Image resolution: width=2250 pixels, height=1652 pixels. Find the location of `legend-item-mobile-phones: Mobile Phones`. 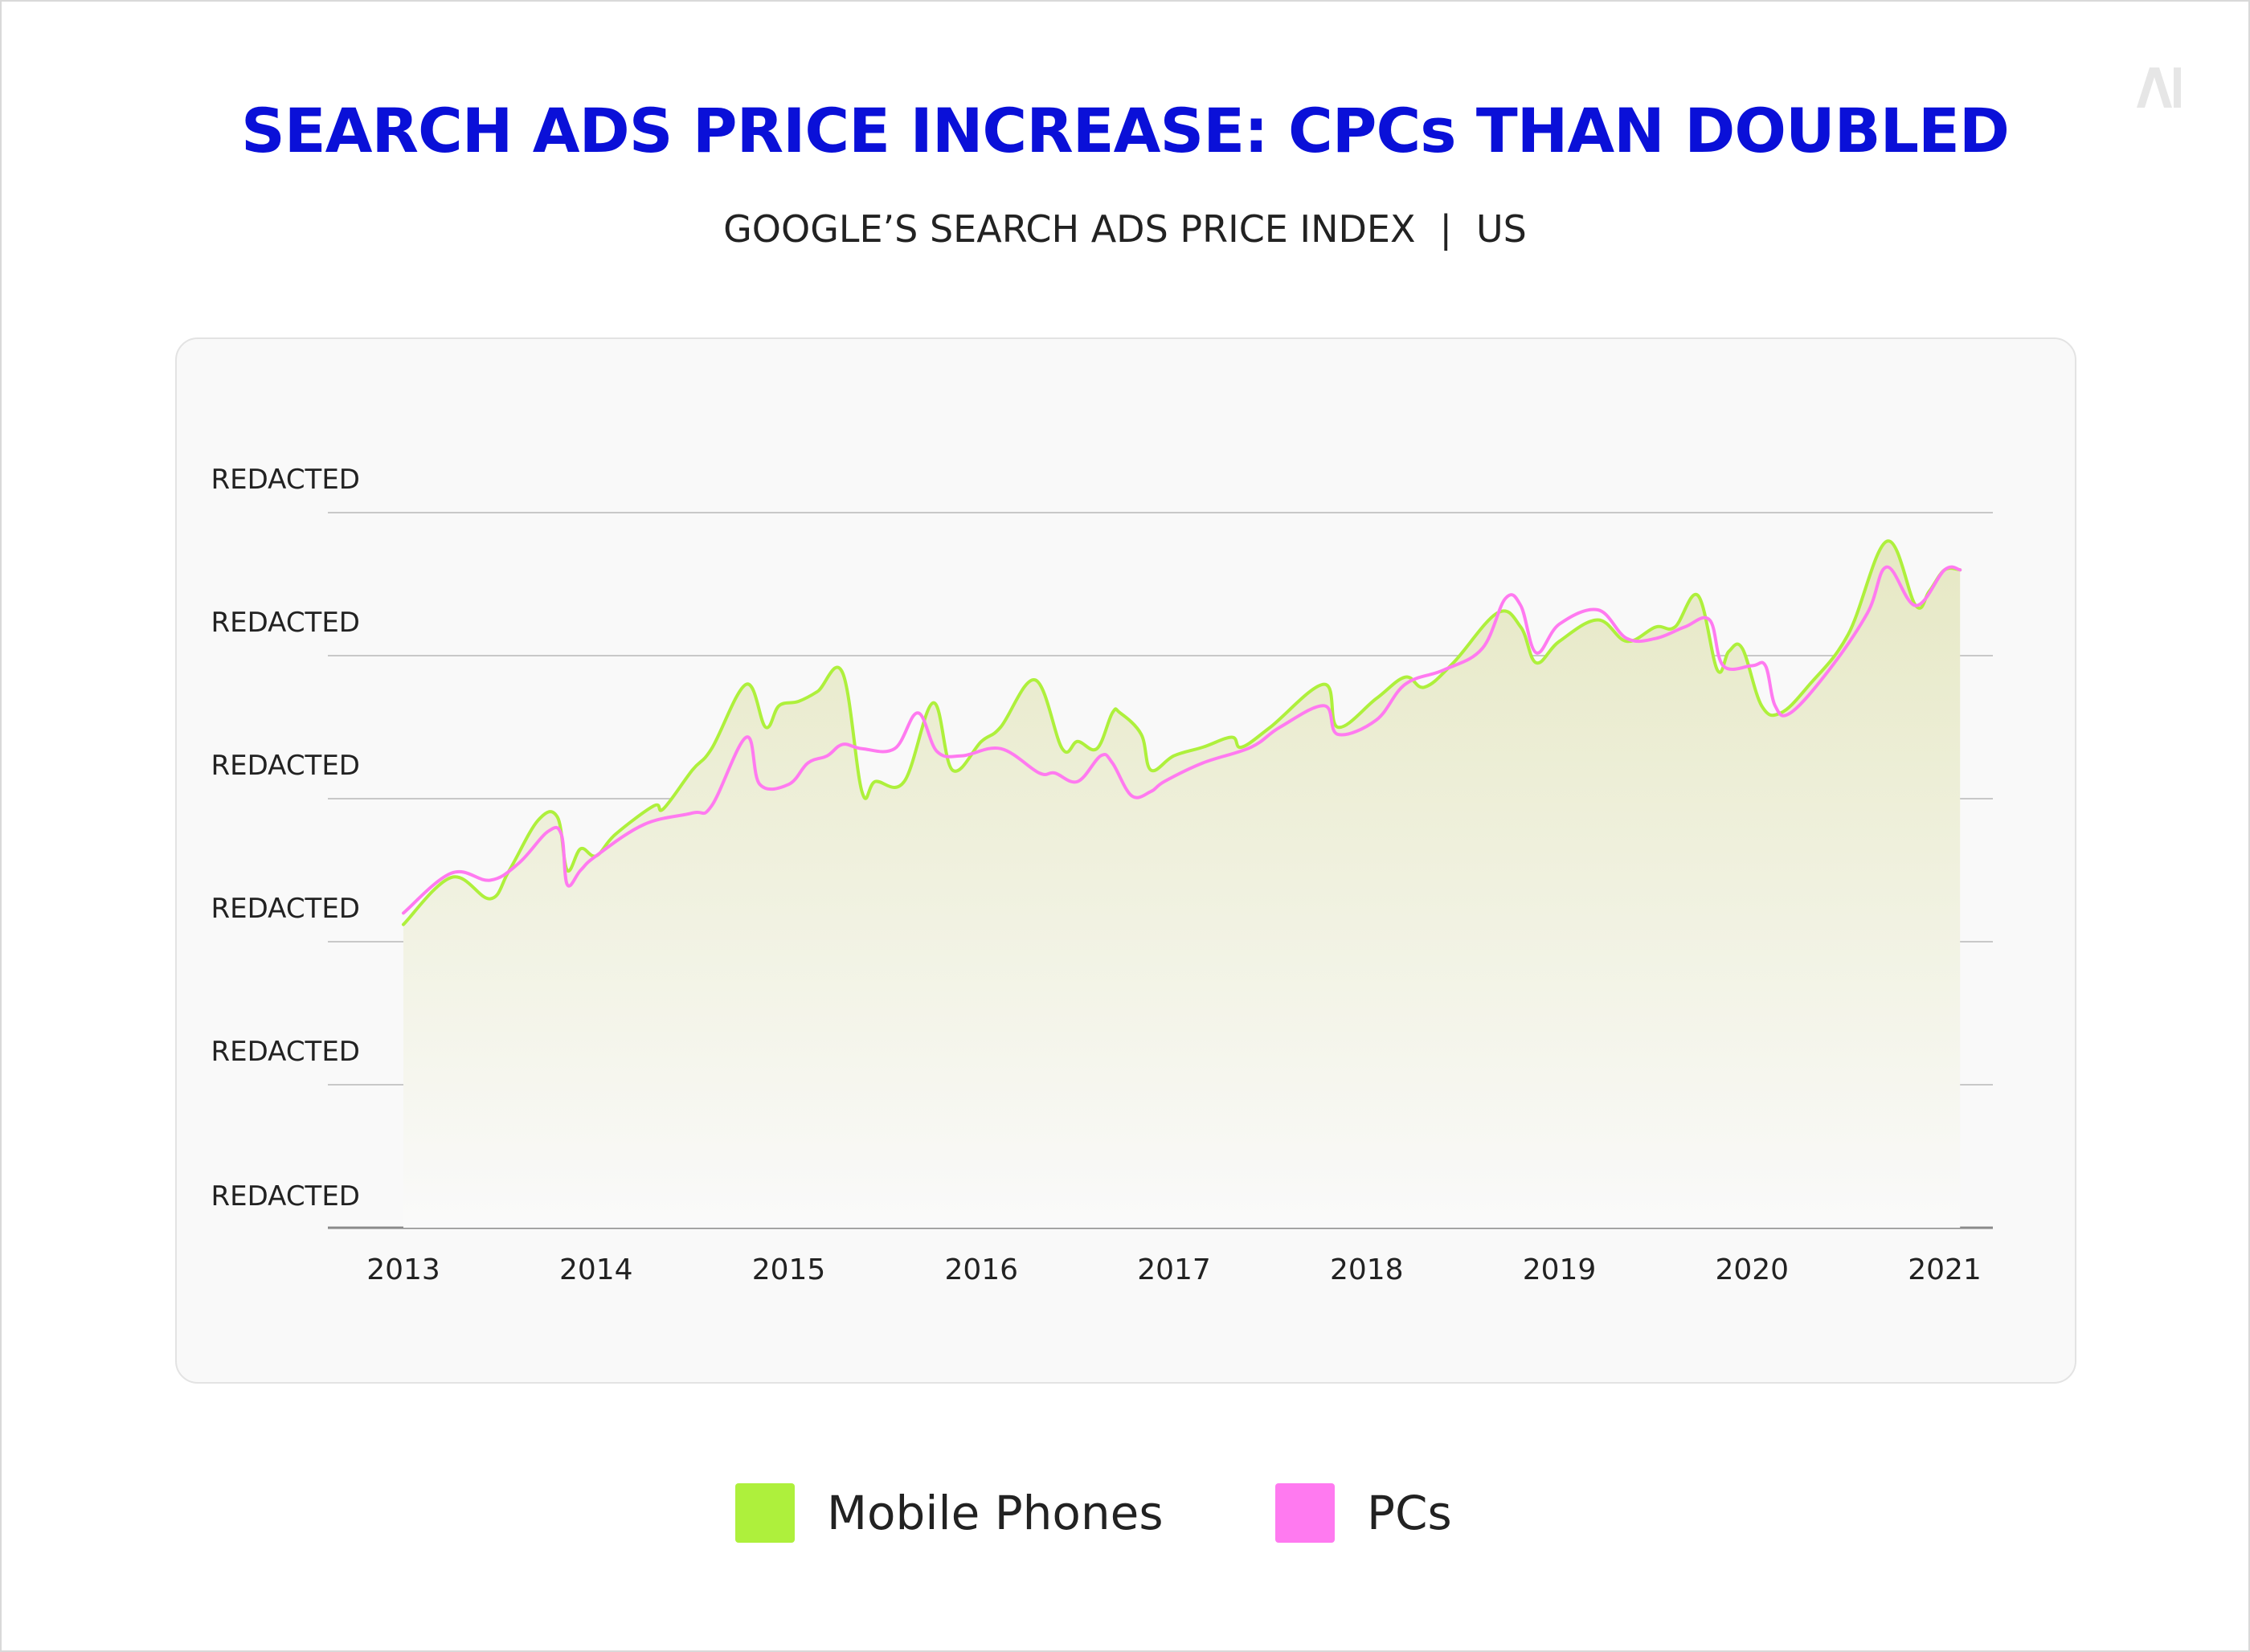

legend-item-mobile-phones: Mobile Phones is located at coordinates (949, 1513).